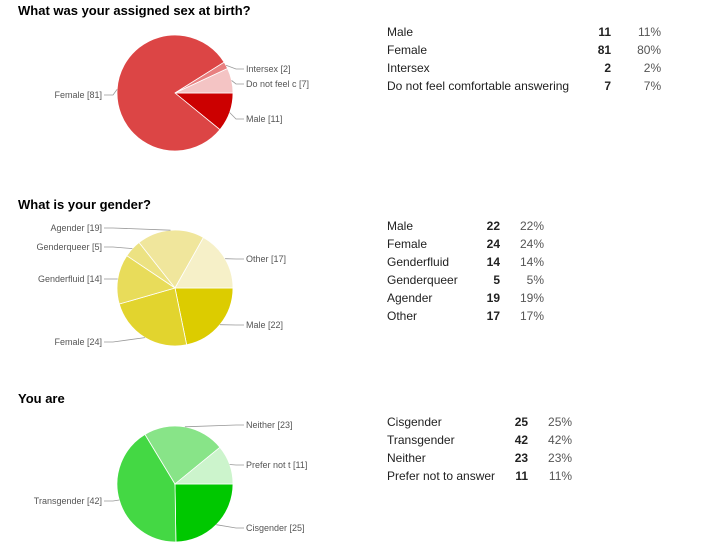  What do you see at coordinates (479, 458) in the screenshot?
I see `summary-row: Neither 23 23%` at bounding box center [479, 458].